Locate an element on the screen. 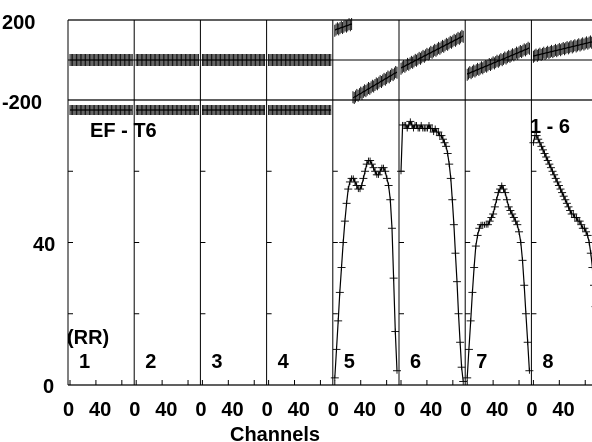 The height and width of the screenshot is (442, 592). panel-number: 5 is located at coordinates (349, 362).